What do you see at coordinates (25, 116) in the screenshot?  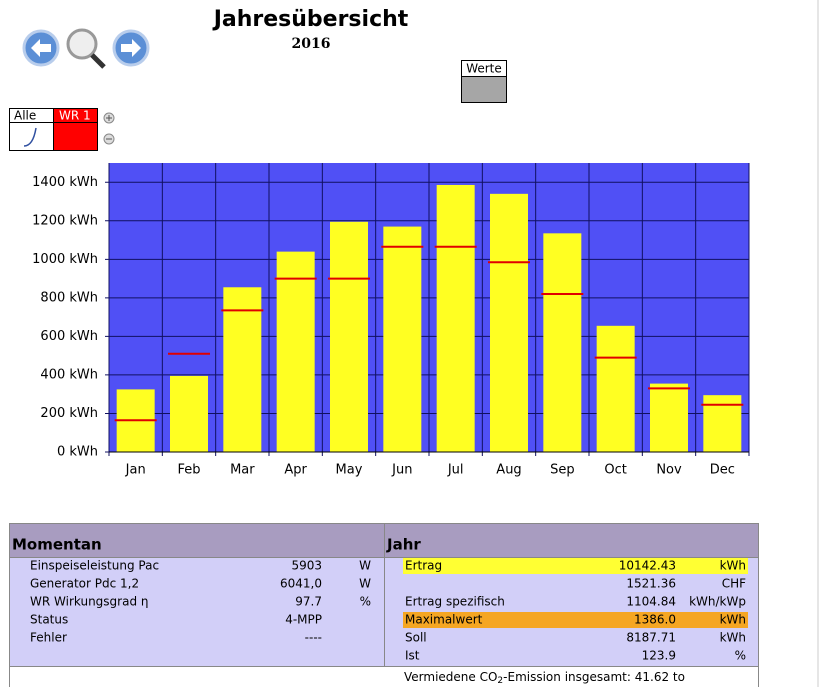 I see `tab-label: Alle` at bounding box center [25, 116].